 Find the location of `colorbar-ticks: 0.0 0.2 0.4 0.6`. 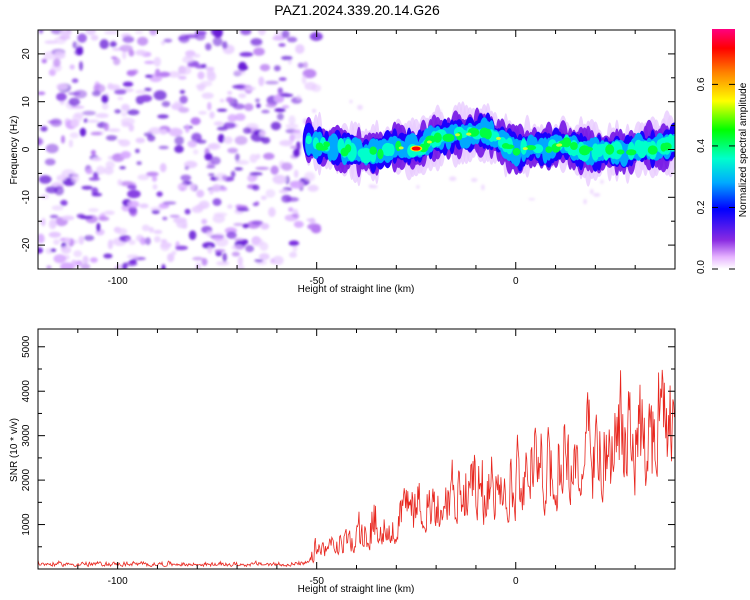

colorbar-ticks: 0.0 0.2 0.4 0.6 is located at coordinates (715, 175).